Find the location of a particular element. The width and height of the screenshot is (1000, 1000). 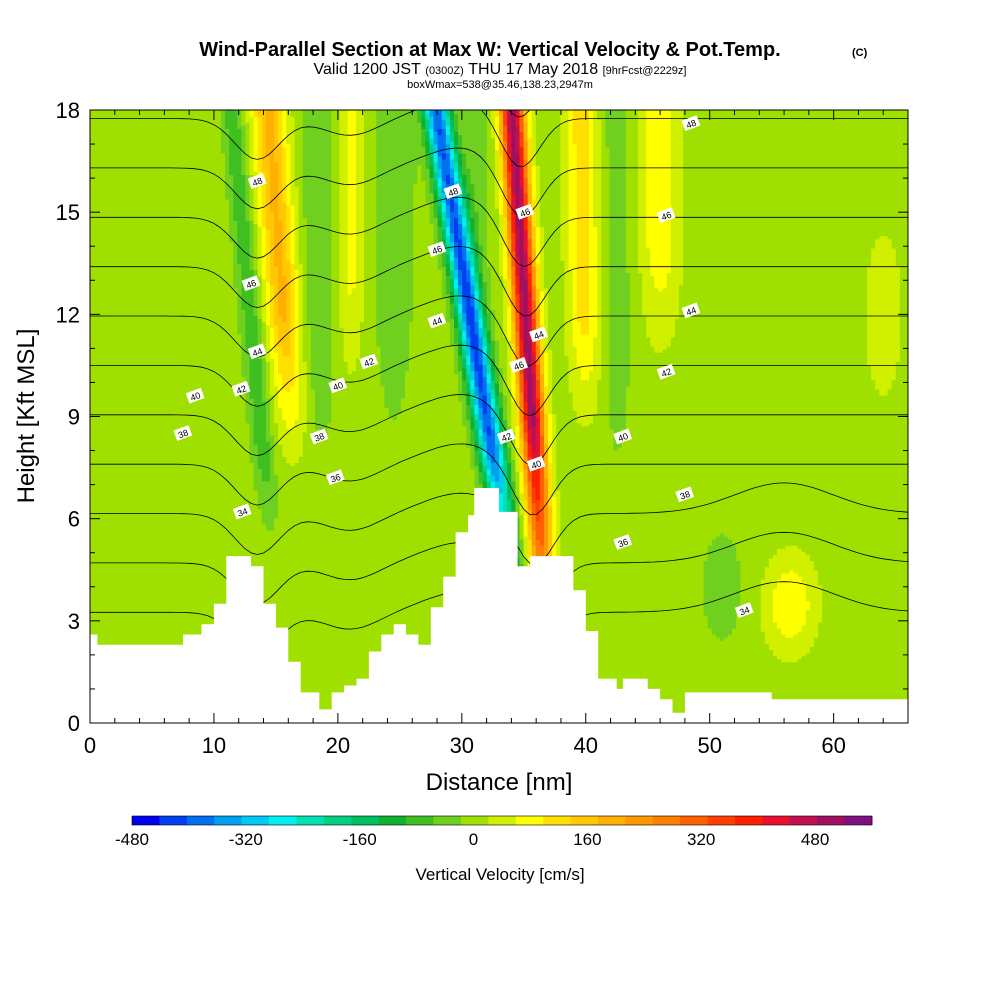

theta-label-text: 40 is located at coordinates (338, 386).